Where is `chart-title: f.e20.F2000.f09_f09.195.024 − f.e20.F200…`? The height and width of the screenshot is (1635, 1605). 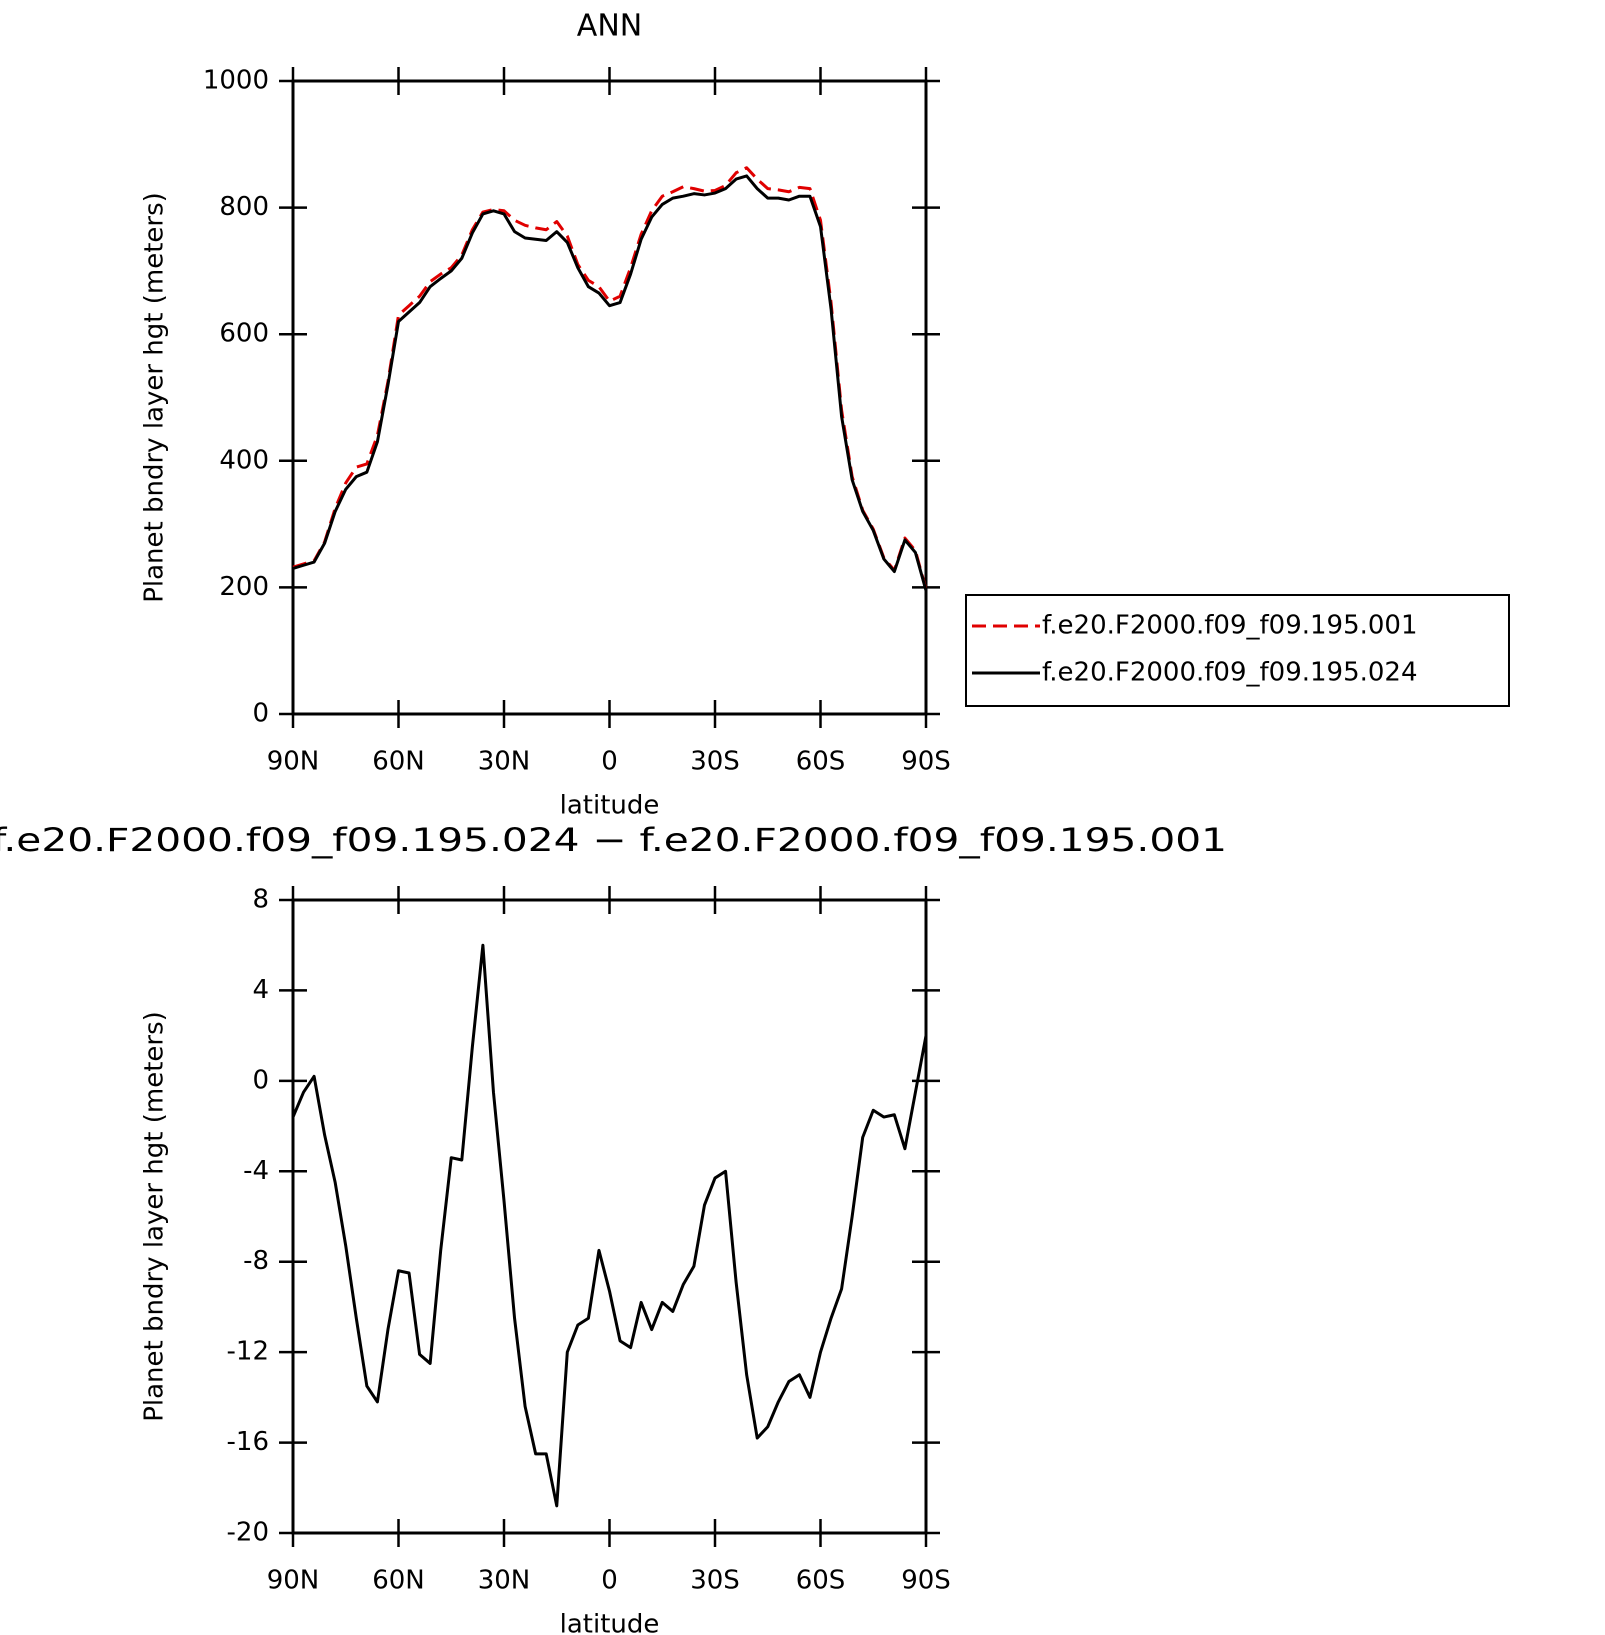
chart-title: f.e20.F2000.f09_f09.195.024 − f.e20.F200… is located at coordinates (613, 840).